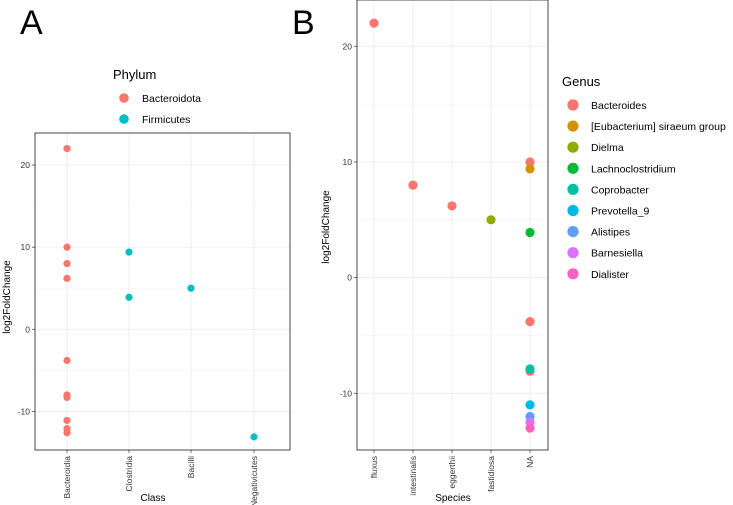 Image resolution: width=733 pixels, height=505 pixels. I want to click on panel-b-x-tick-label-eggerthii: eggerthii, so click(452, 472).